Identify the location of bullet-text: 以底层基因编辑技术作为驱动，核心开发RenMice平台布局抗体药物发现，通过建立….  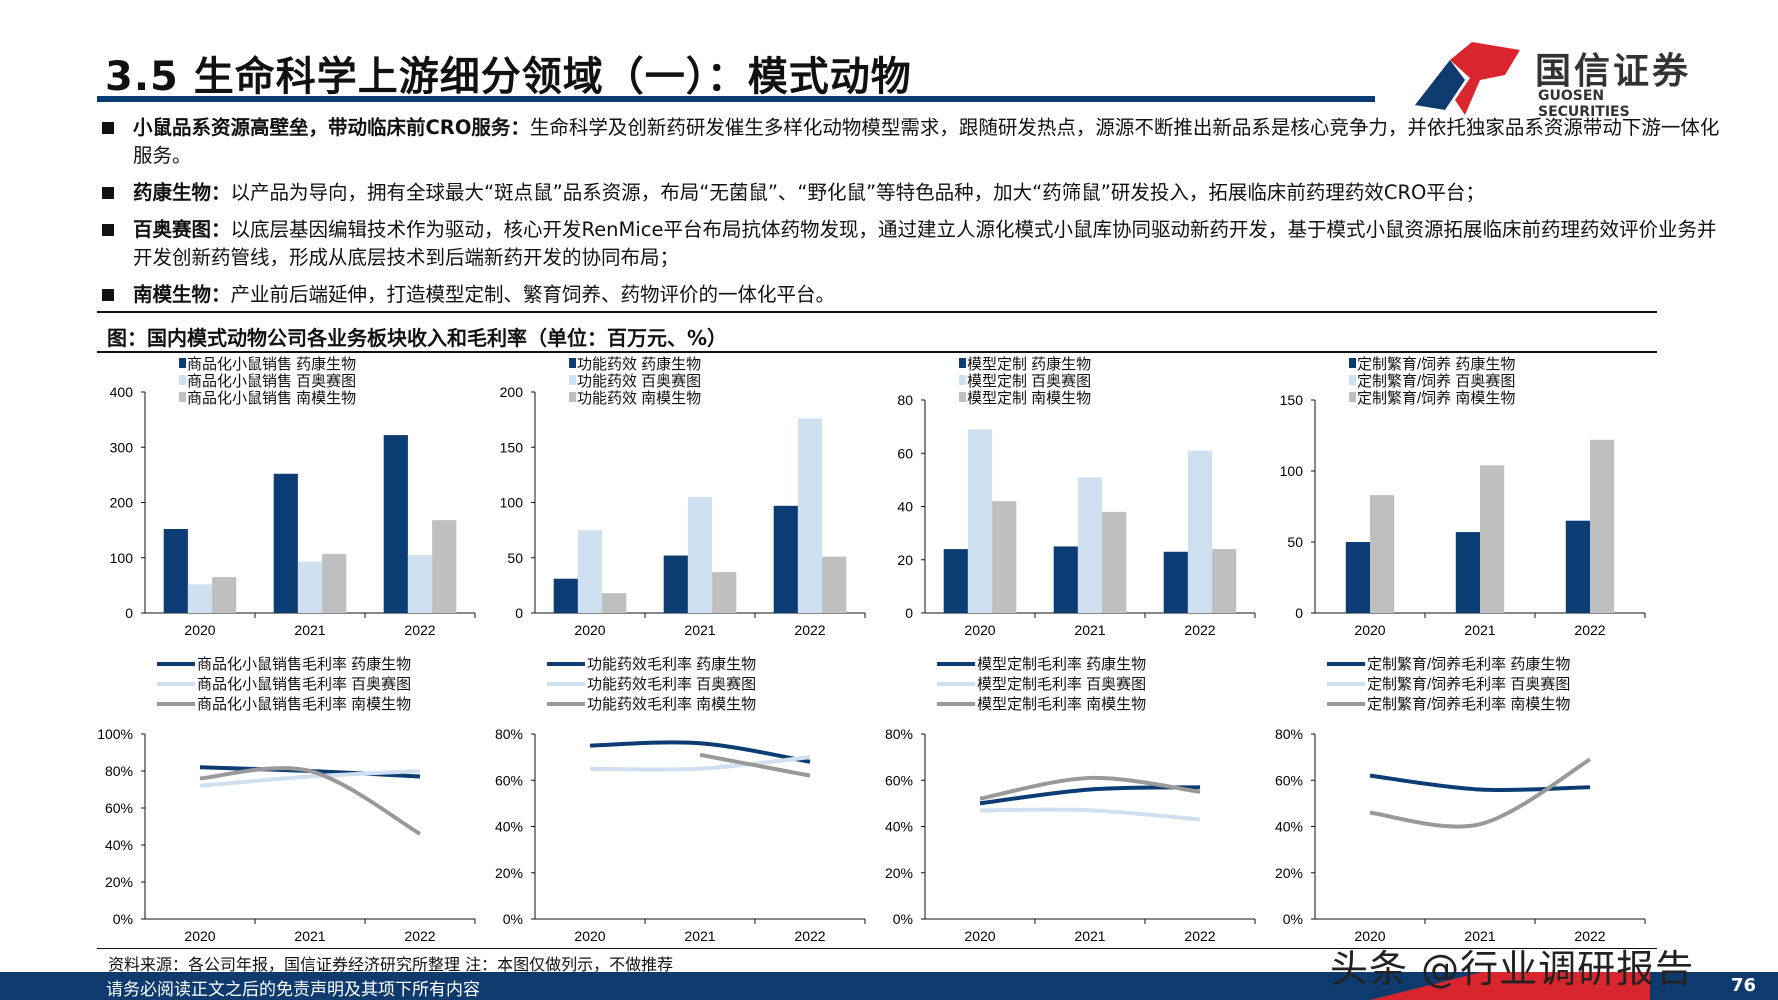
(925, 243).